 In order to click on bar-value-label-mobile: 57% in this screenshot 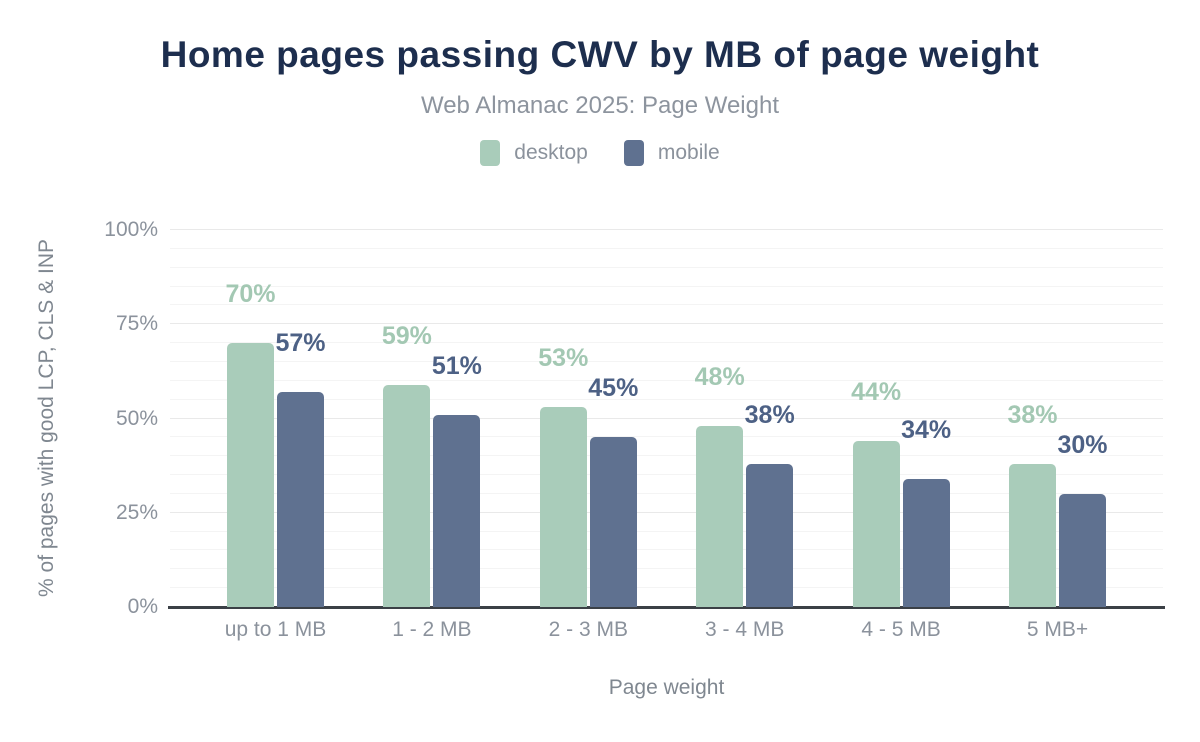, I will do `click(300, 343)`.